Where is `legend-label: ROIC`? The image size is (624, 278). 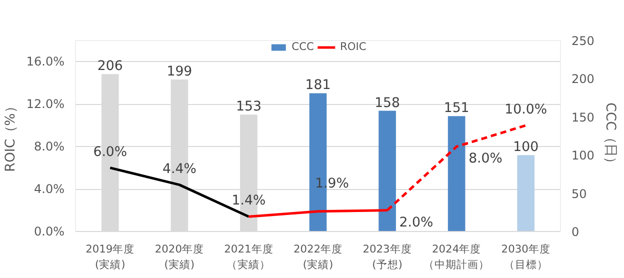 legend-label: ROIC is located at coordinates (353, 46).